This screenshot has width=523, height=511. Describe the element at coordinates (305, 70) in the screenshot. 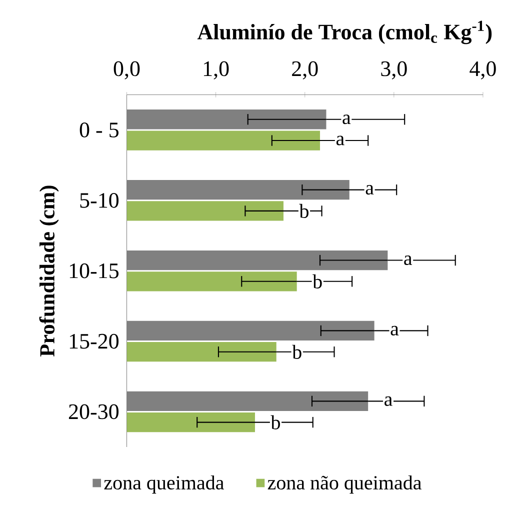

I see `x-tick-label: 2,0` at that location.